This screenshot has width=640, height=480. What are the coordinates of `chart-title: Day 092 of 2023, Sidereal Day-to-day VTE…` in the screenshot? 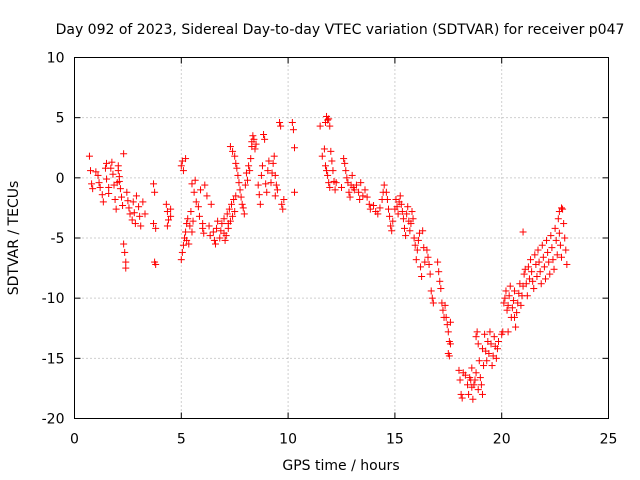 It's located at (340, 30).